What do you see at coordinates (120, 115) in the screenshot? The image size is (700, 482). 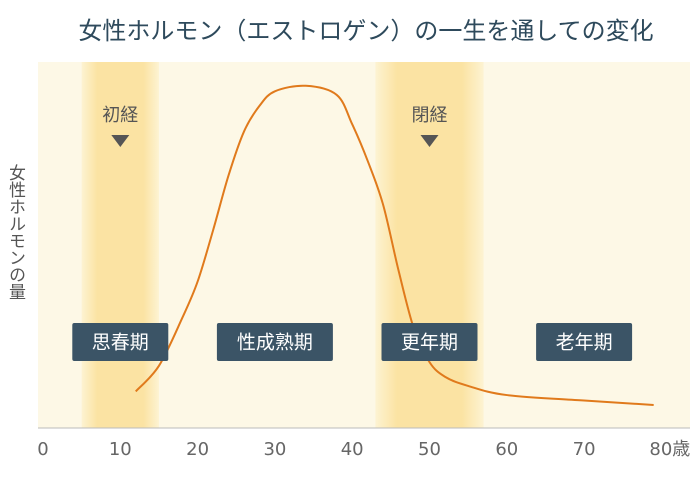 I see `annotation: 初経` at bounding box center [120, 115].